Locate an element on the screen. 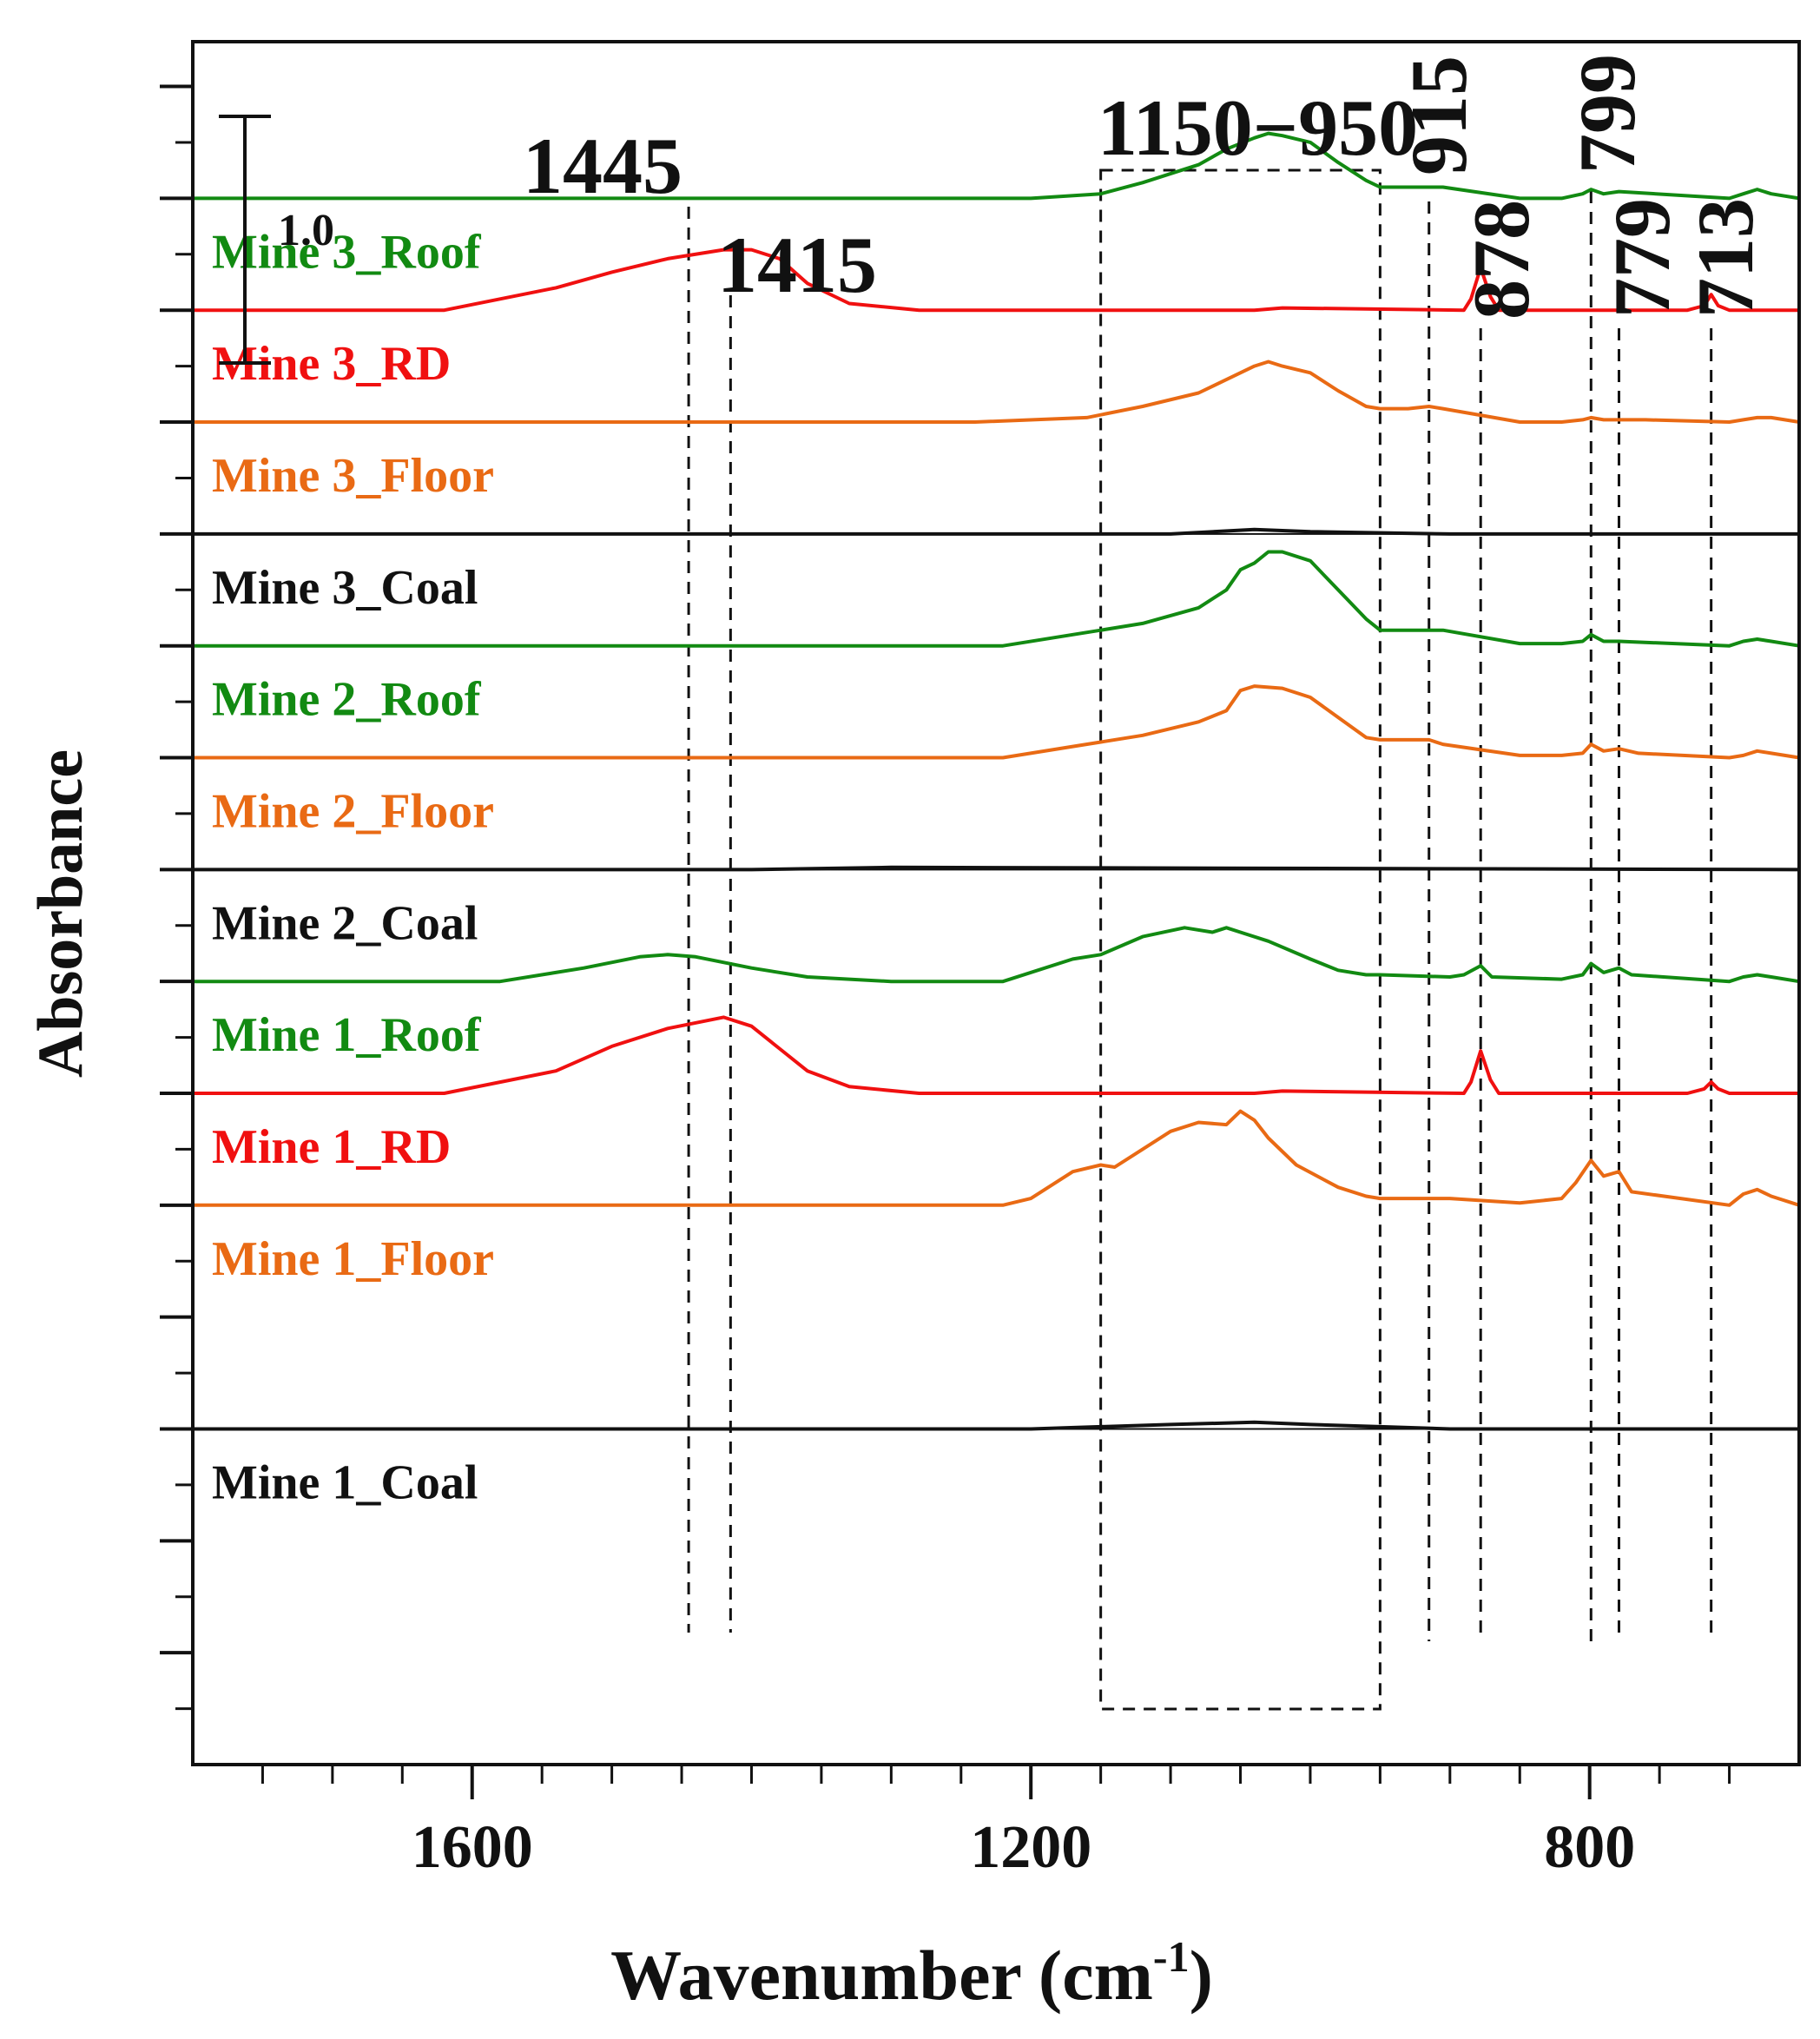 The image size is (1820, 2039). x-tick-label-1200: 1200 is located at coordinates (1030, 1847).